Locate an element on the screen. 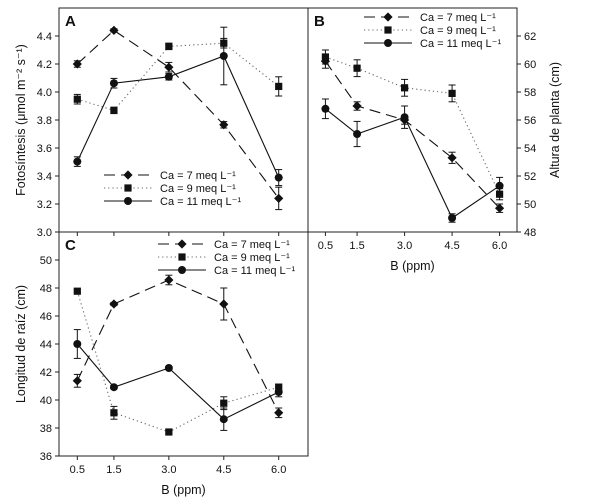 The image size is (589, 504). y-tick-label: 4.2 is located at coordinates (44, 65).